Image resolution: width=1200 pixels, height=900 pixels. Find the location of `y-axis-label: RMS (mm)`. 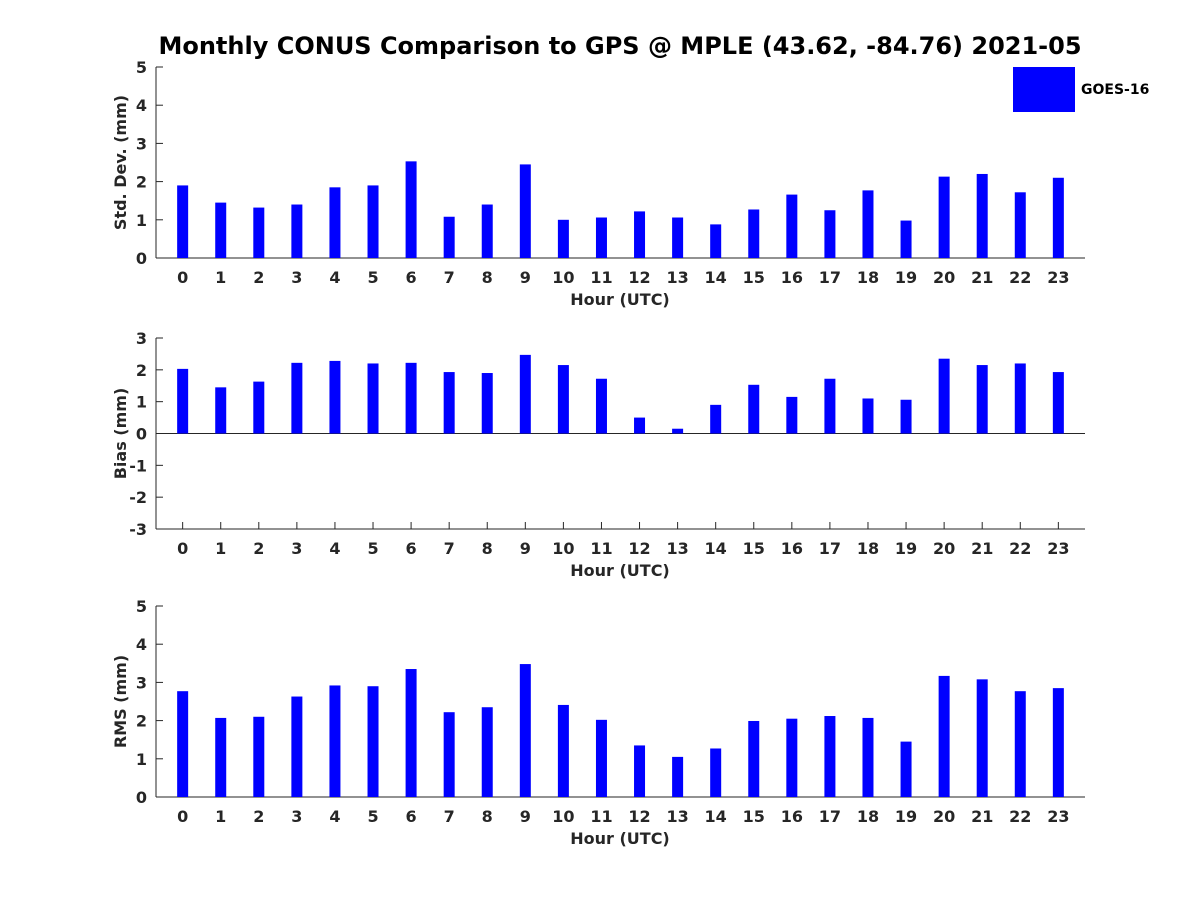

y-axis-label: RMS (mm) is located at coordinates (120, 701).